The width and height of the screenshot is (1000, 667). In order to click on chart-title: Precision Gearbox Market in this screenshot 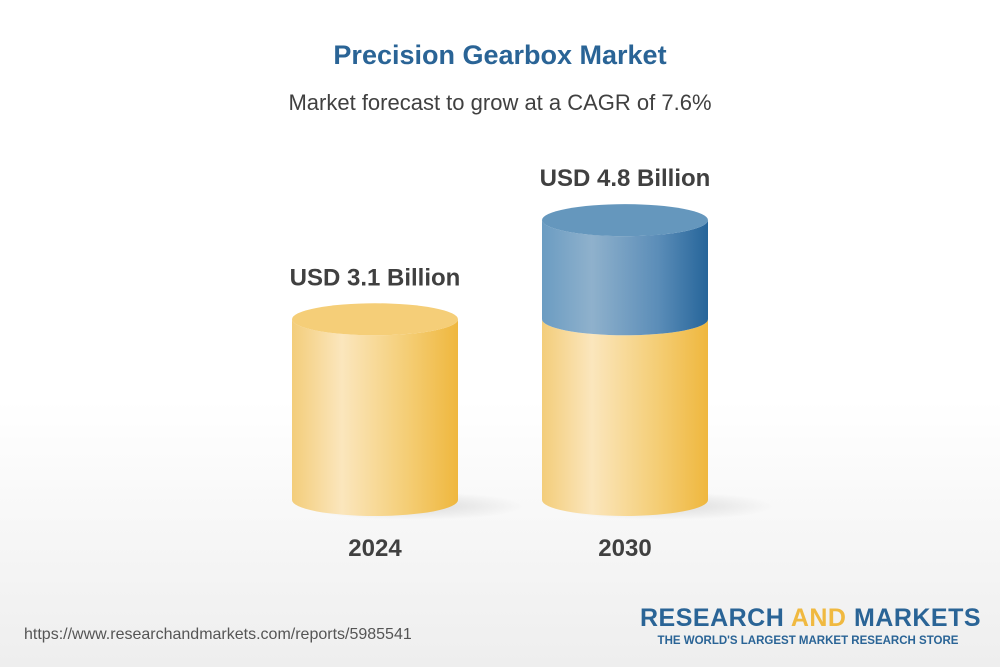, I will do `click(500, 55)`.